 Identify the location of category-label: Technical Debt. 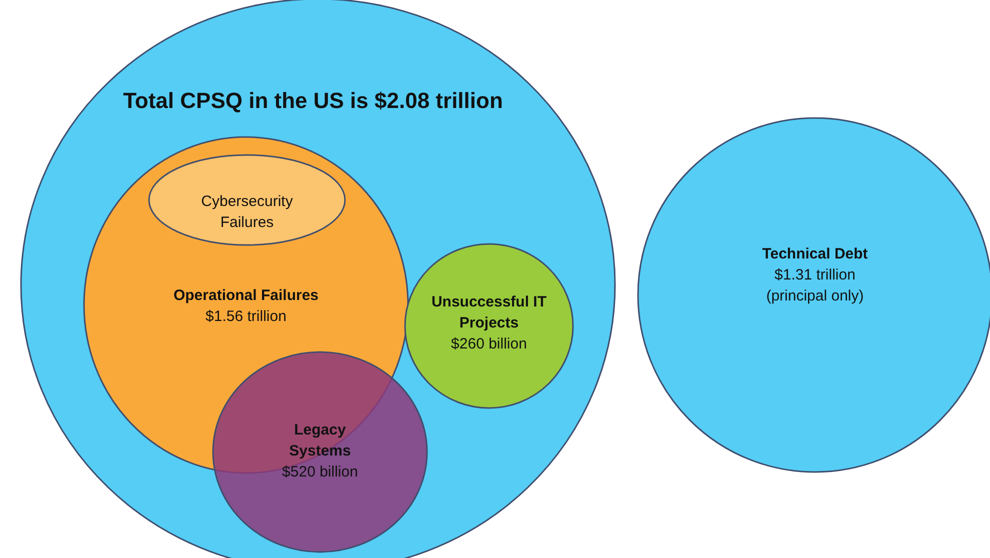
(815, 254).